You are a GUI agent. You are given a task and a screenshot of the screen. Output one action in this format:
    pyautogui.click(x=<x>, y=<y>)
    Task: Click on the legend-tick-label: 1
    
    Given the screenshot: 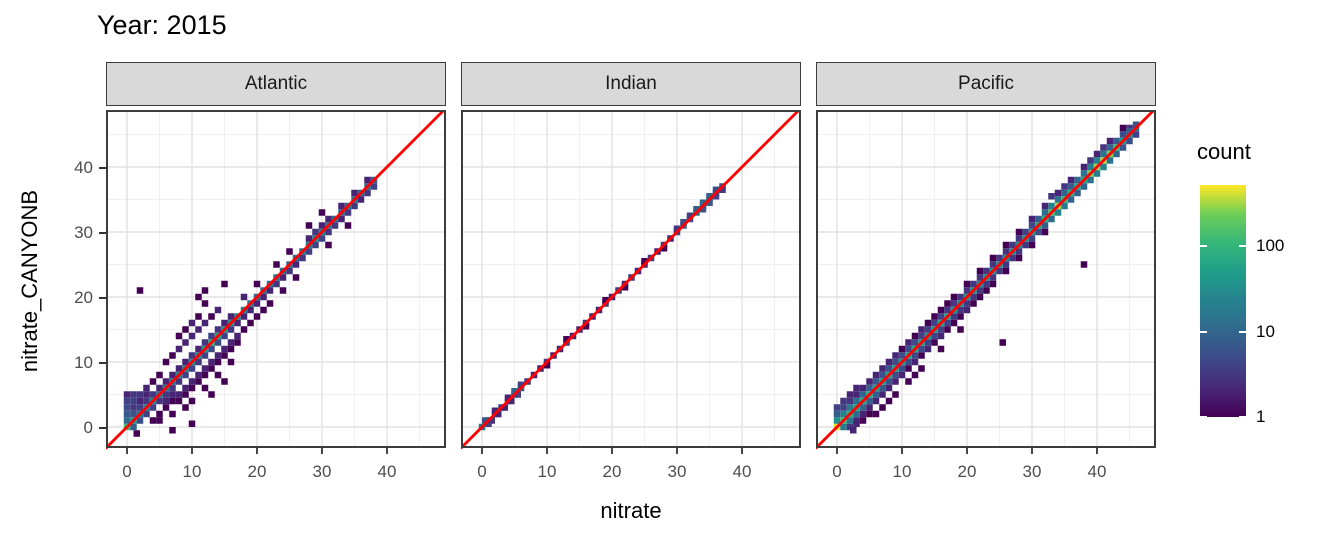 What is the action you would take?
    pyautogui.click(x=1261, y=416)
    